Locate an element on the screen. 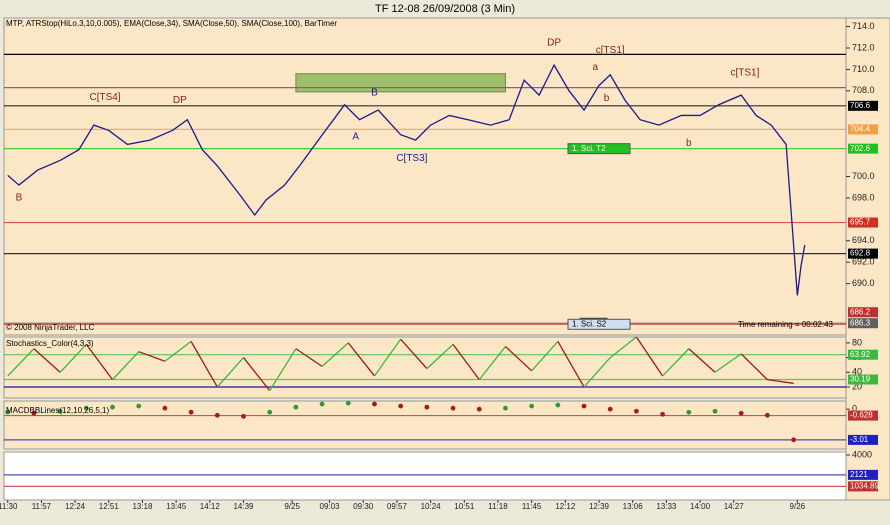 The width and height of the screenshot is (890, 525). x-tick-label: 09:03 is located at coordinates (330, 506).